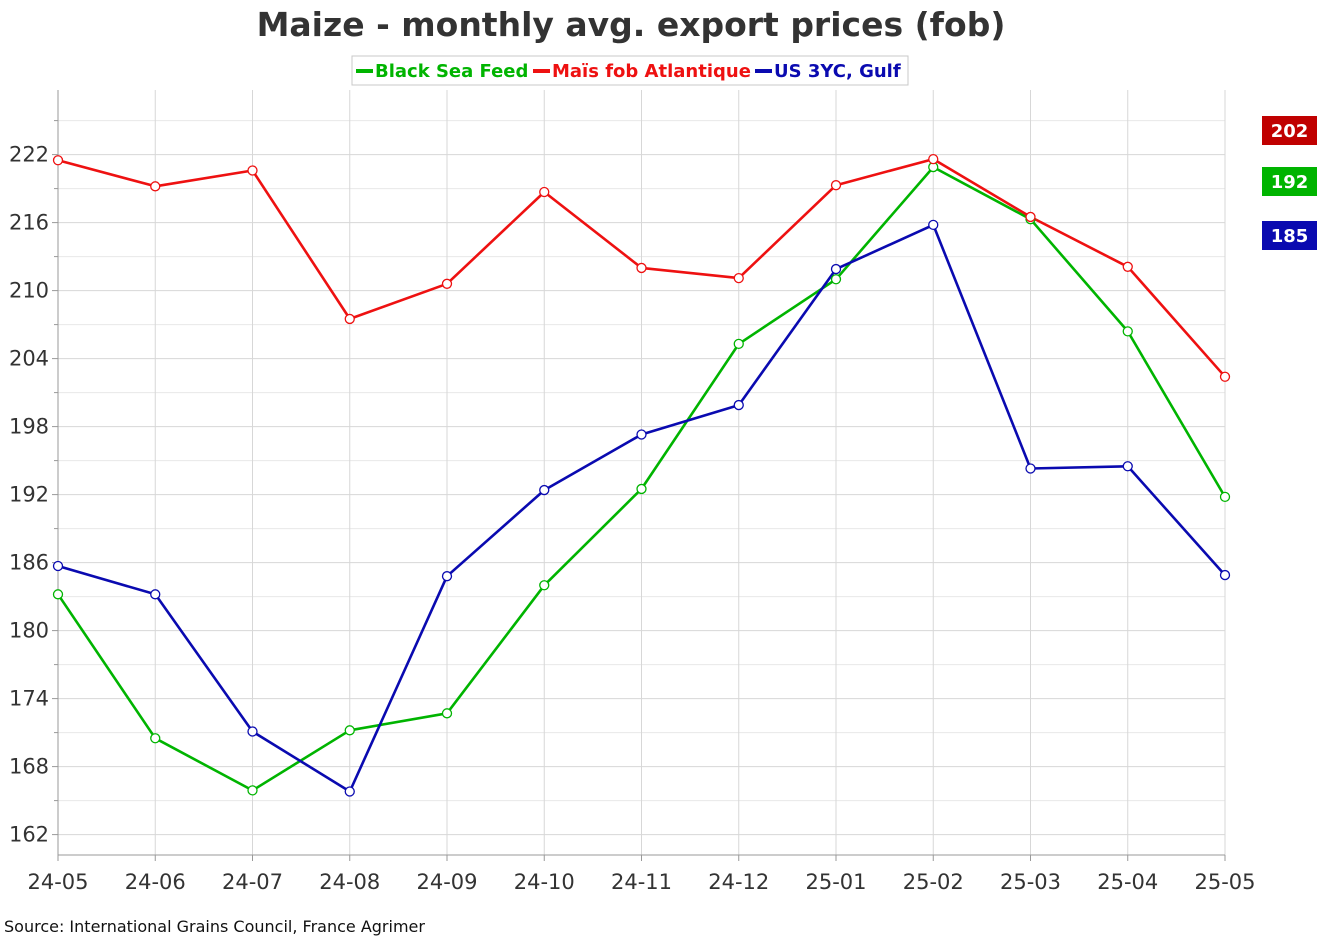 Image resolution: width=1321 pixels, height=946 pixels. Describe the element at coordinates (544, 882) in the screenshot. I see `x-tick-label: 24-10` at that location.